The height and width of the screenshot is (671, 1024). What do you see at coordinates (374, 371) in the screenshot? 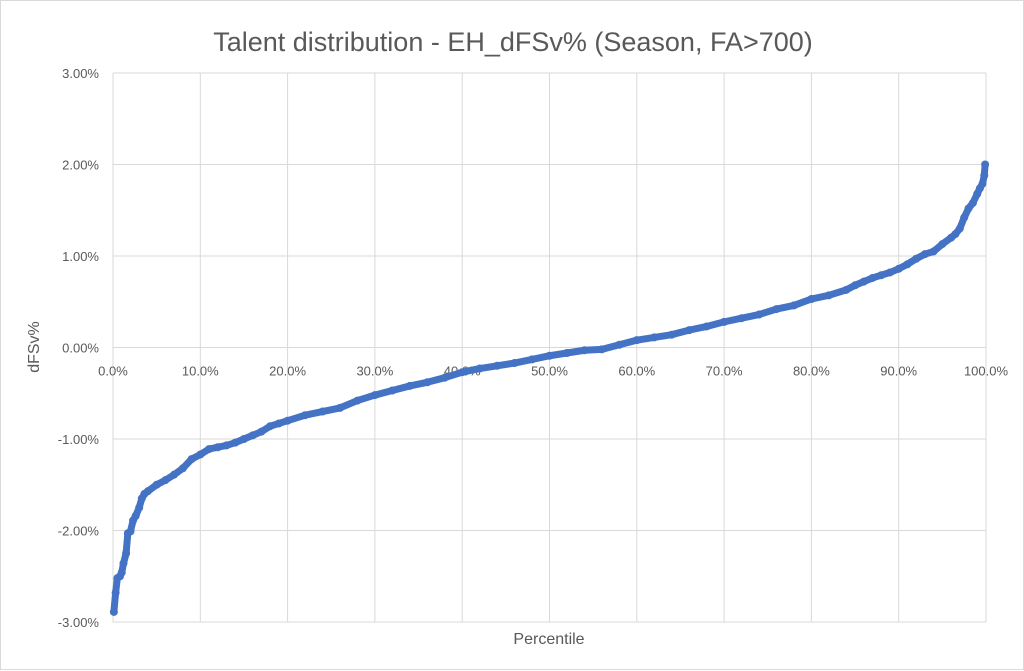
I see `x-tick-label: 30.0%` at bounding box center [374, 371].